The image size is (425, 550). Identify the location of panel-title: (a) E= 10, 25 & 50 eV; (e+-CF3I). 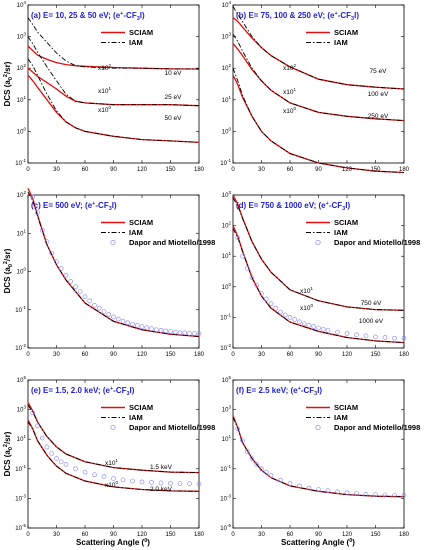
(88, 16).